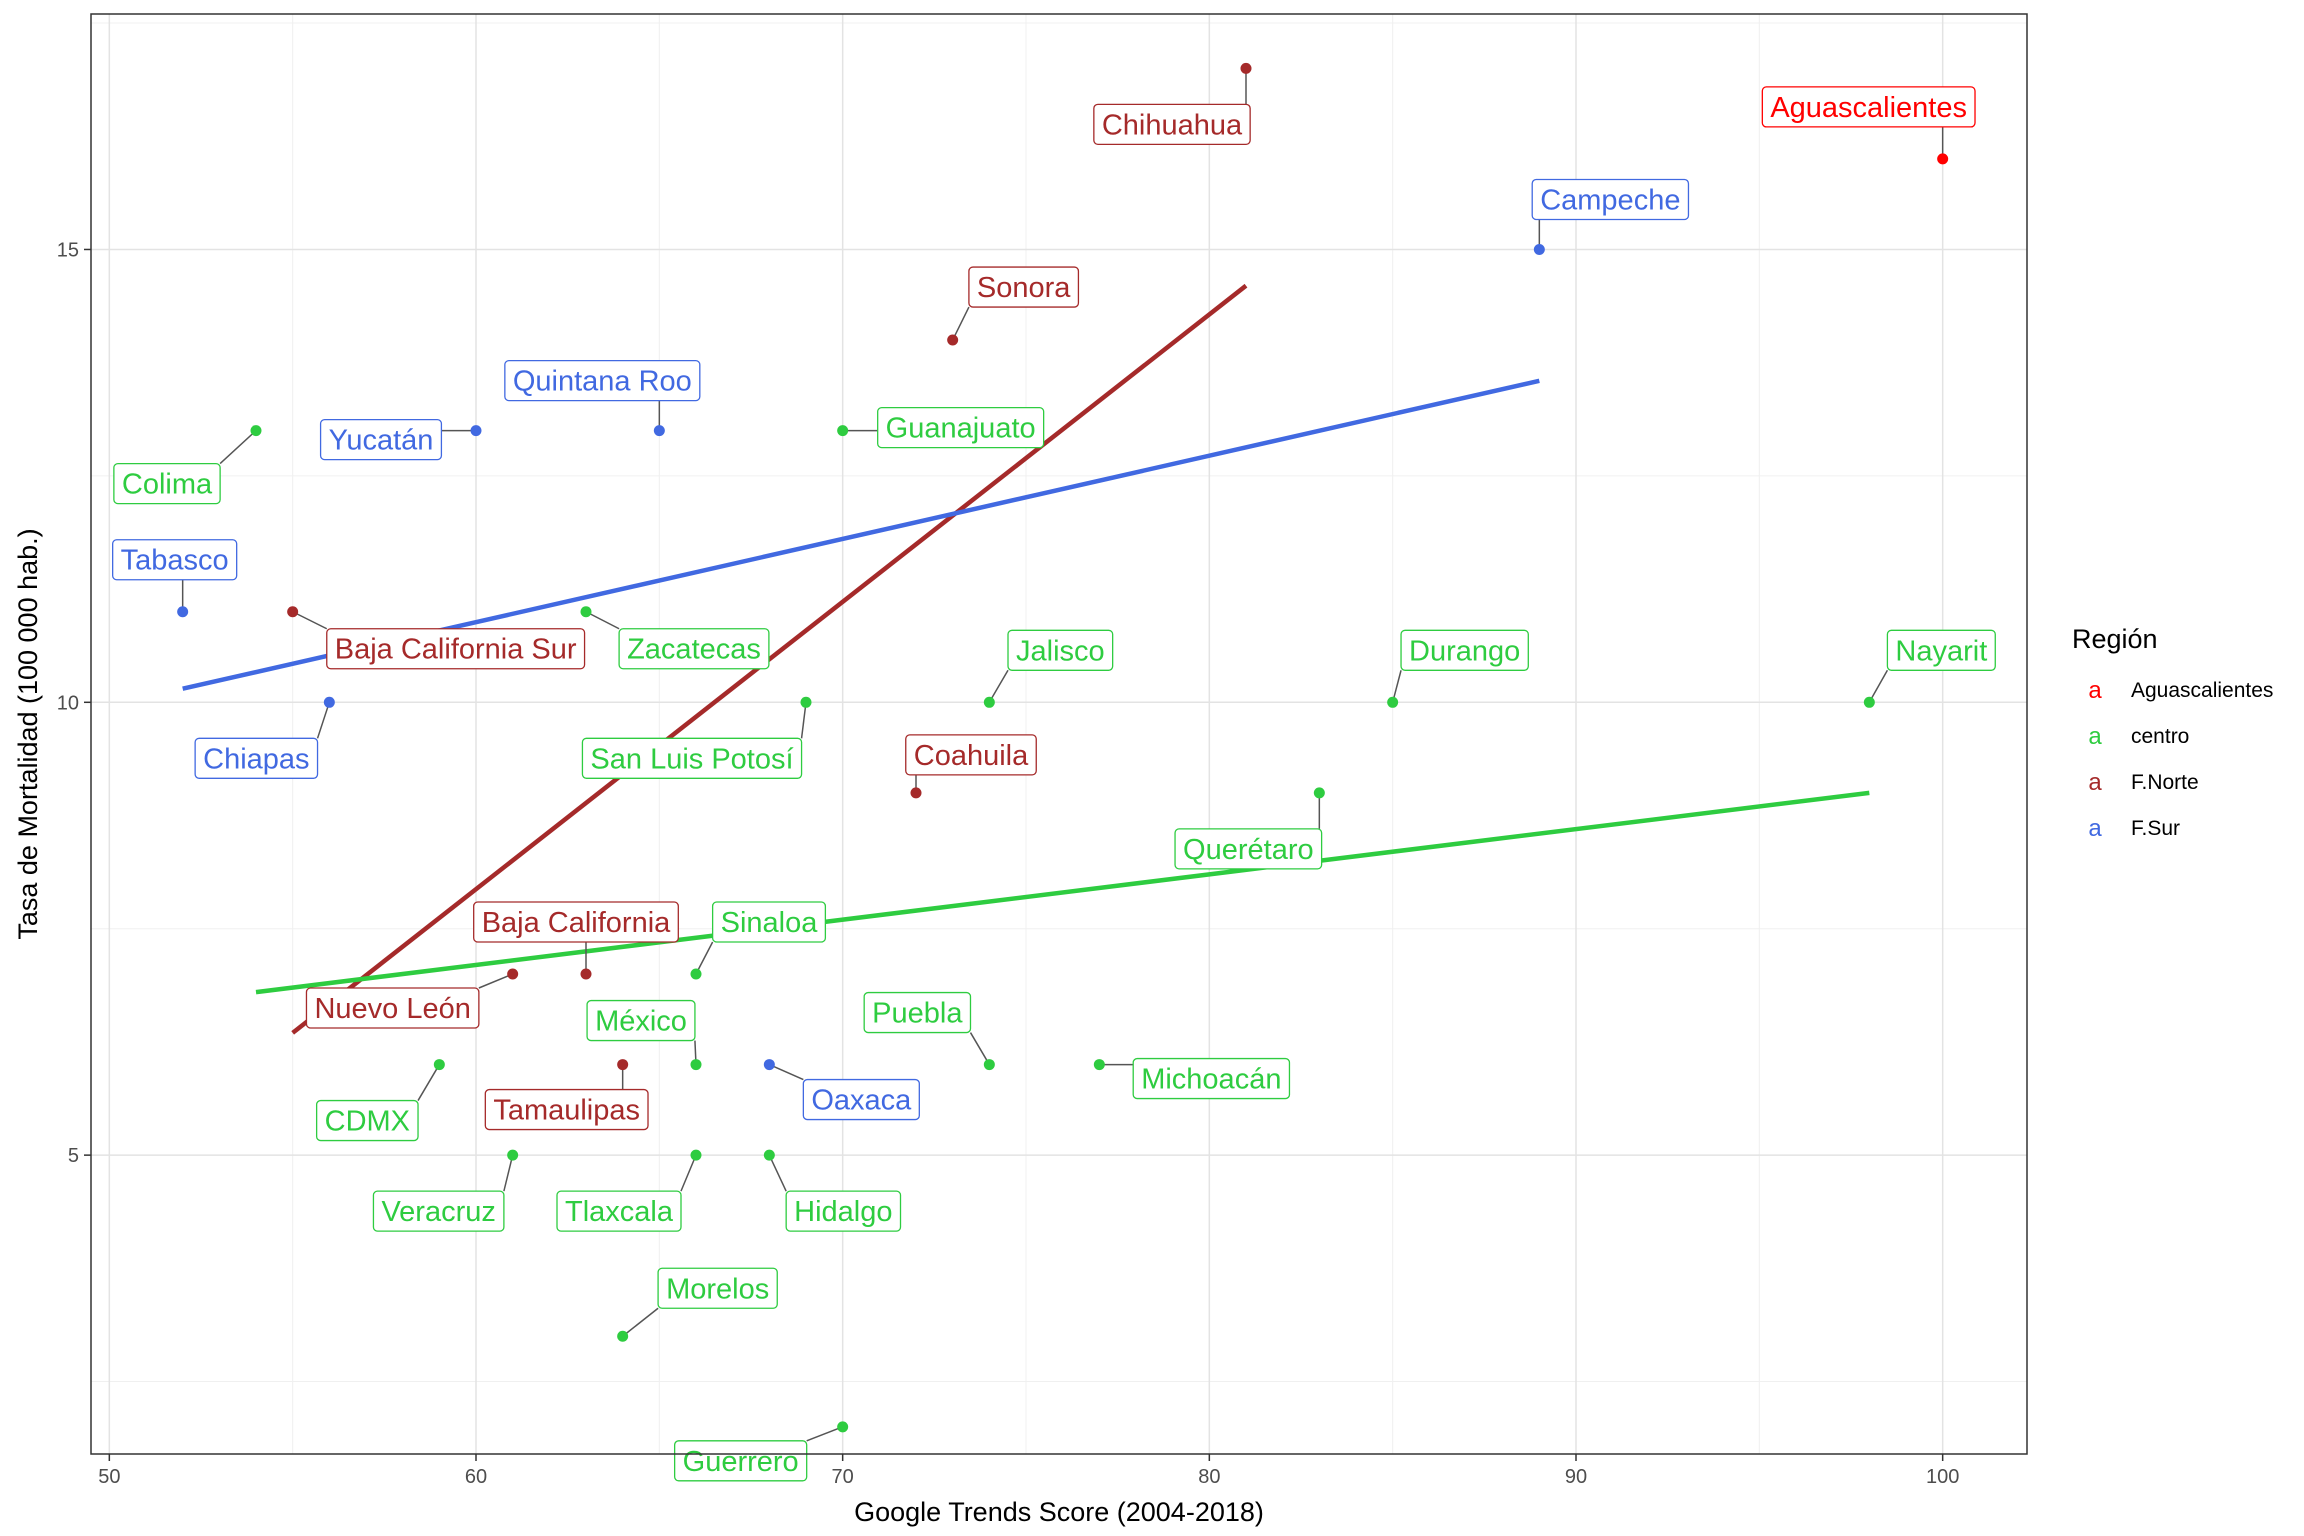 This screenshot has height=1536, width=2304. What do you see at coordinates (566, 1111) in the screenshot?
I see `label-text: Tamaulipas` at bounding box center [566, 1111].